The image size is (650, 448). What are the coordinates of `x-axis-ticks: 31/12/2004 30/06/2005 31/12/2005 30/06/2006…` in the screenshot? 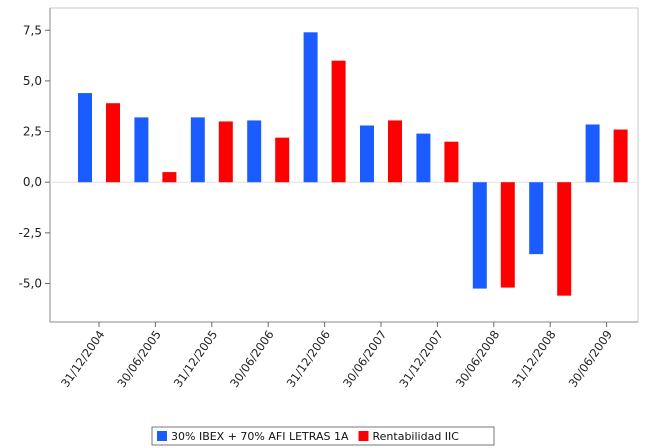 It's located at (336, 356).